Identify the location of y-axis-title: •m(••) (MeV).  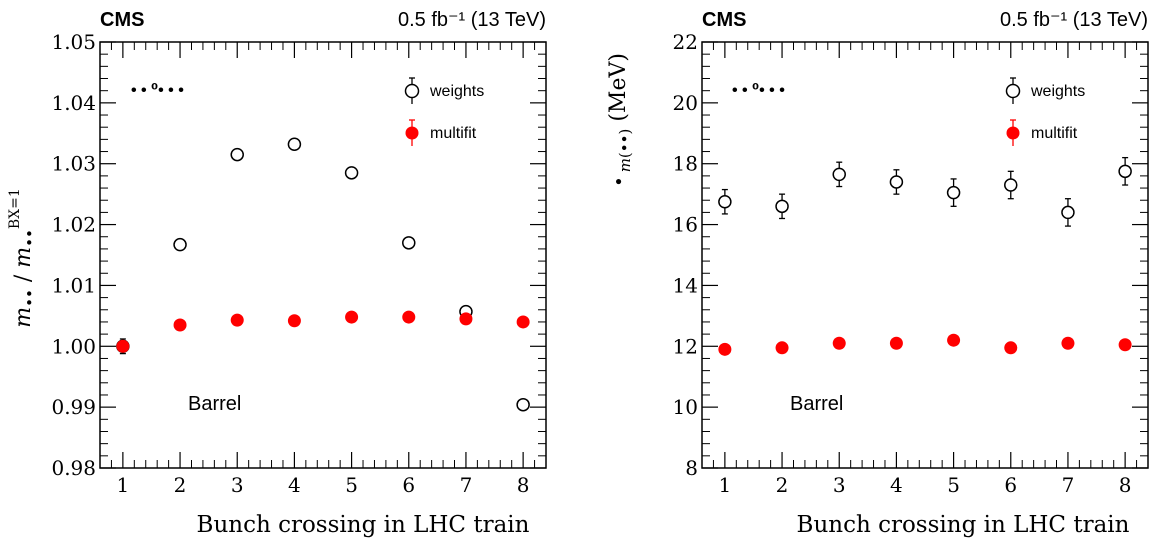
(620, 120).